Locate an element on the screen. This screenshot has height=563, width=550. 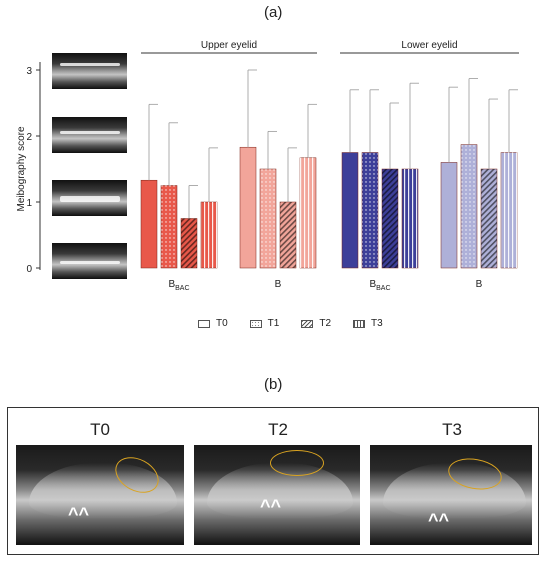
y-axis-label: Meibography score is located at coordinates (21, 168).